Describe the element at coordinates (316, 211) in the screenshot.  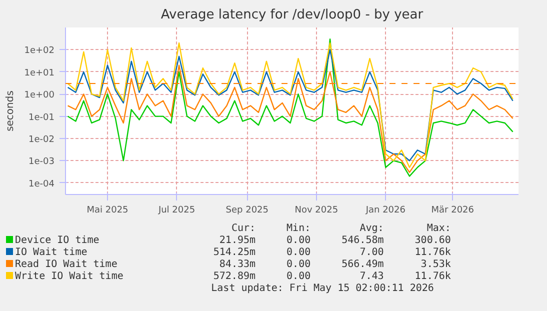
I see `x-tick-label: Nov 2025` at that location.